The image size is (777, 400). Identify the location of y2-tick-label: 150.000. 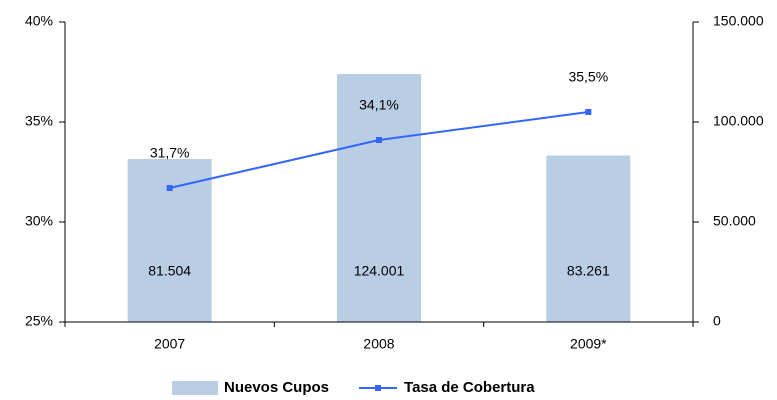
(738, 21).